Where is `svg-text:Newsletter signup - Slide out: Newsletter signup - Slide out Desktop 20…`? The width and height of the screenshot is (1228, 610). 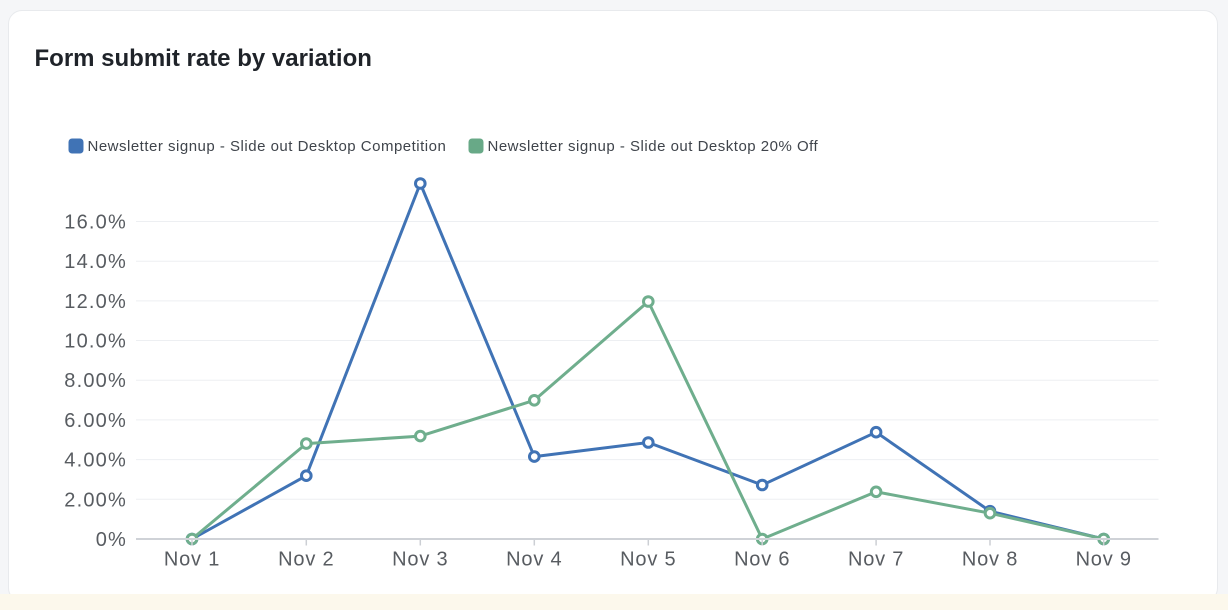
svg-text:Newsletter signup - Slide out: Newsletter signup - Slide out Desktop 20… is located at coordinates (653, 146).